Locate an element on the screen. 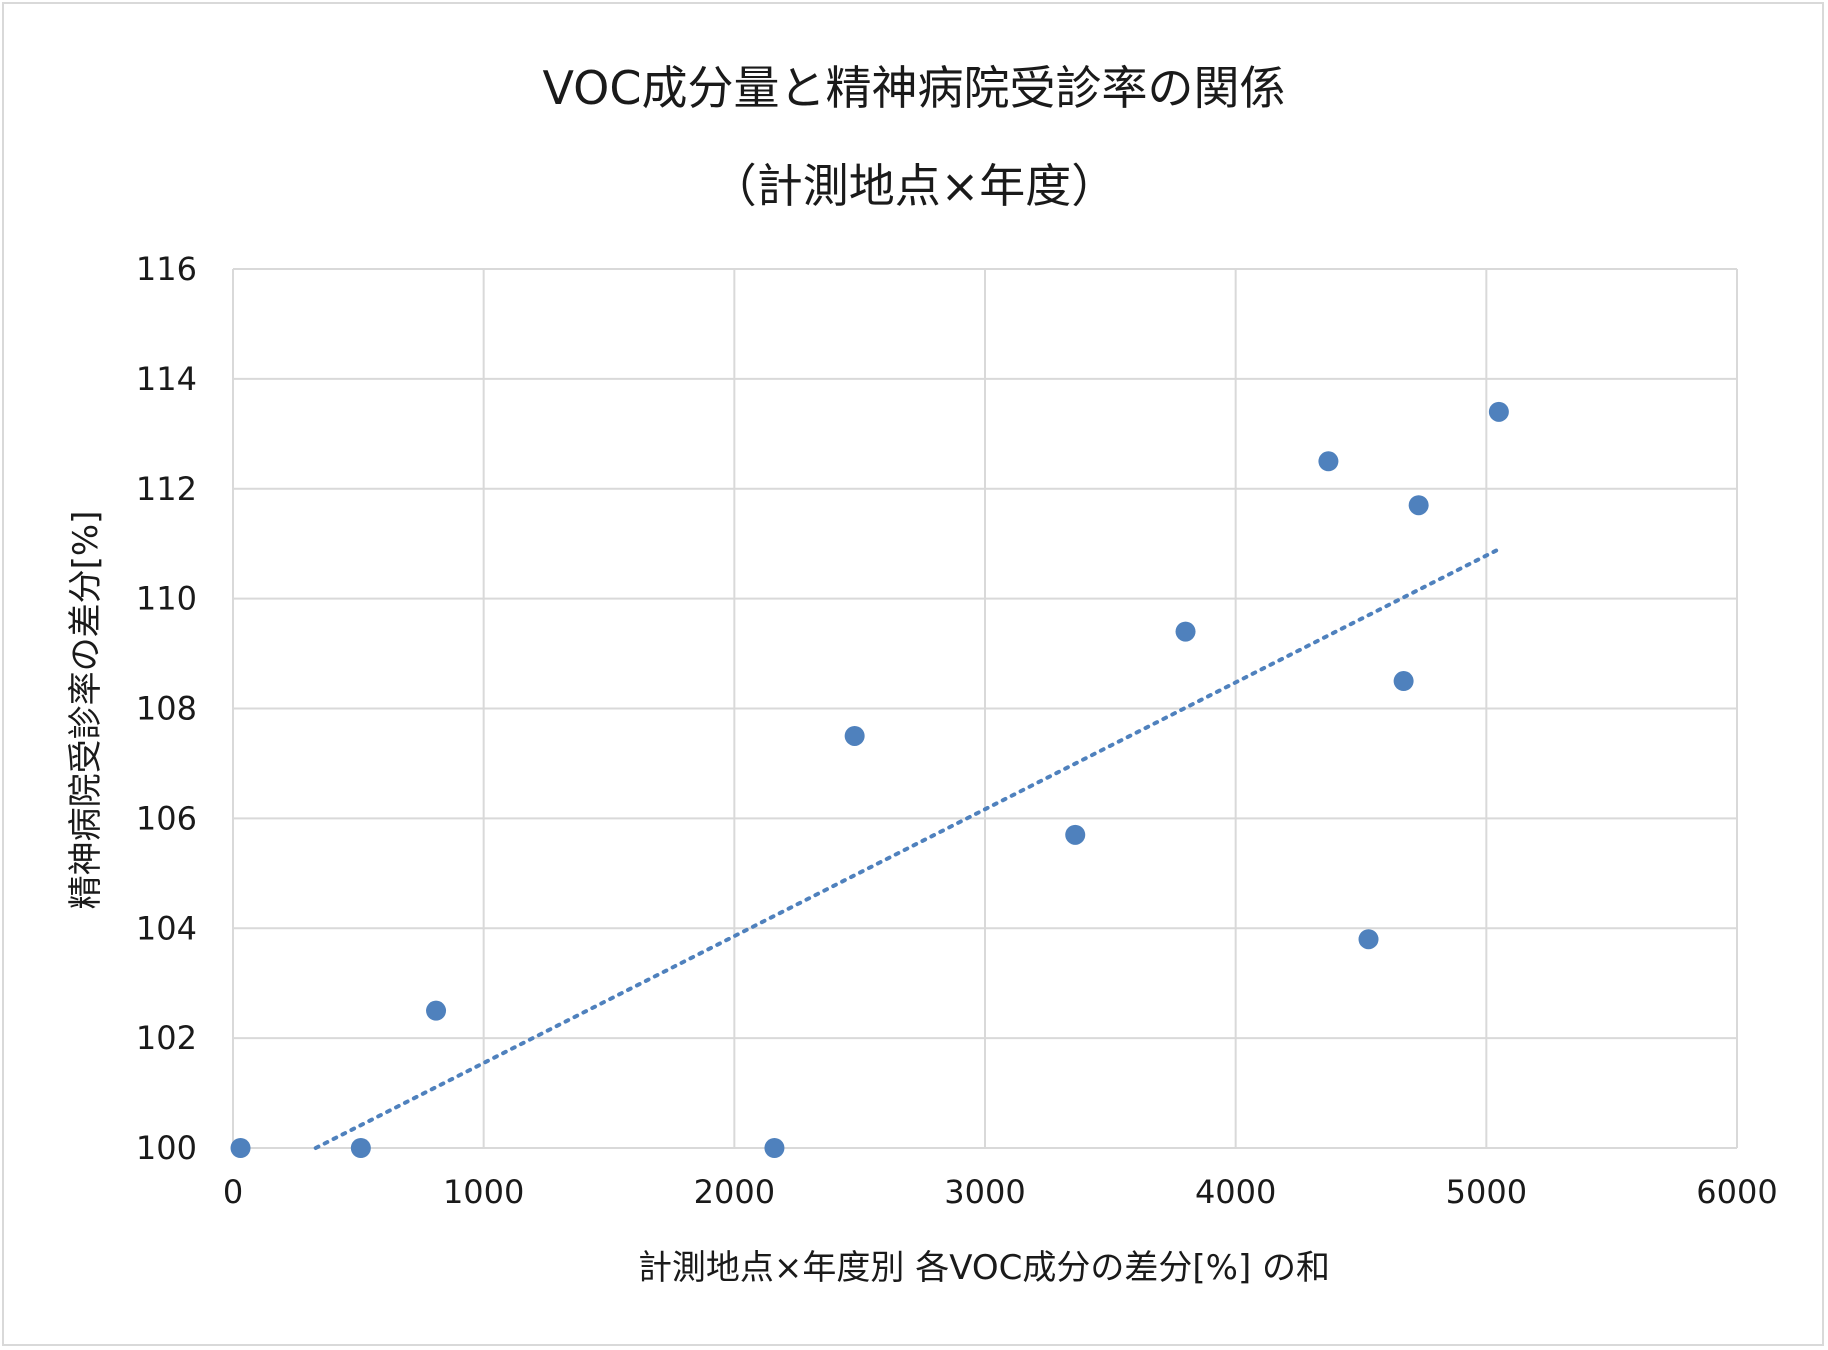 The image size is (1828, 1350). x-tick-label: 3000 is located at coordinates (984, 1192).